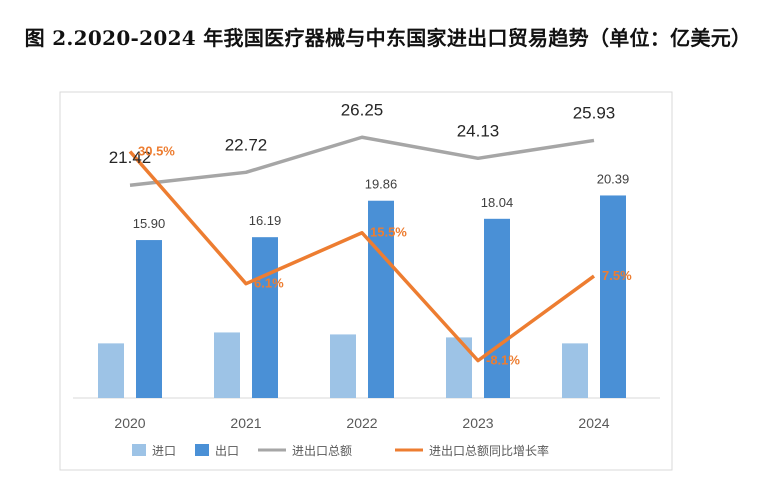 This screenshot has width=776, height=488. Describe the element at coordinates (265, 220) in the screenshot. I see `label-export-2021: 16.19` at that location.